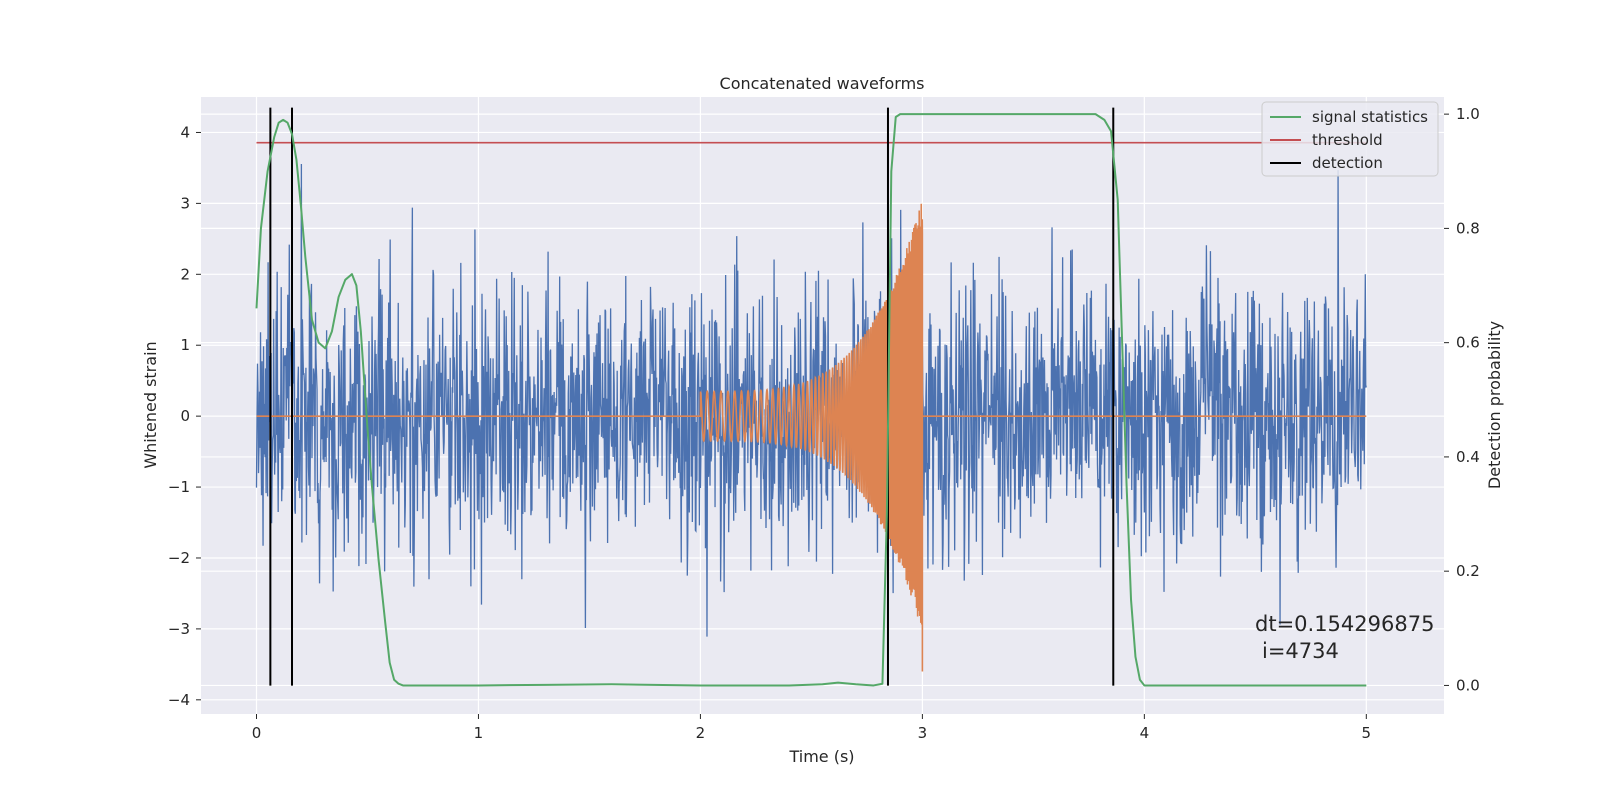  I want to click on x-tick-label: 3, so click(923, 733).